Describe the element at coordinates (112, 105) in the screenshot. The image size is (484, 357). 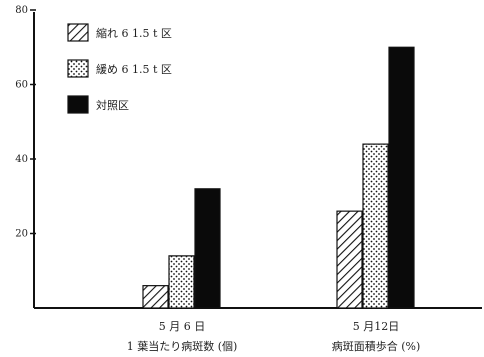
I see `legend-label: 対照区` at that location.